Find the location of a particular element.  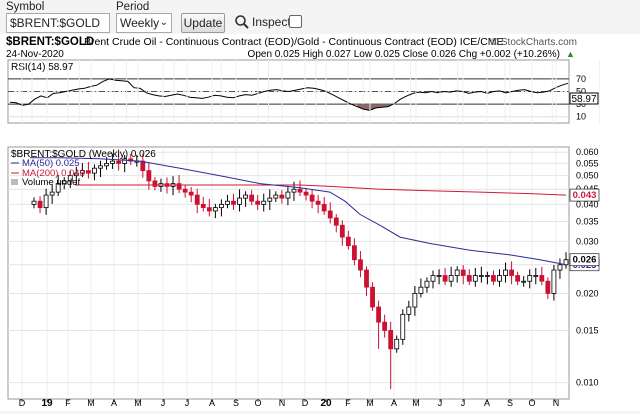

x-tick-label: F is located at coordinates (68, 403).